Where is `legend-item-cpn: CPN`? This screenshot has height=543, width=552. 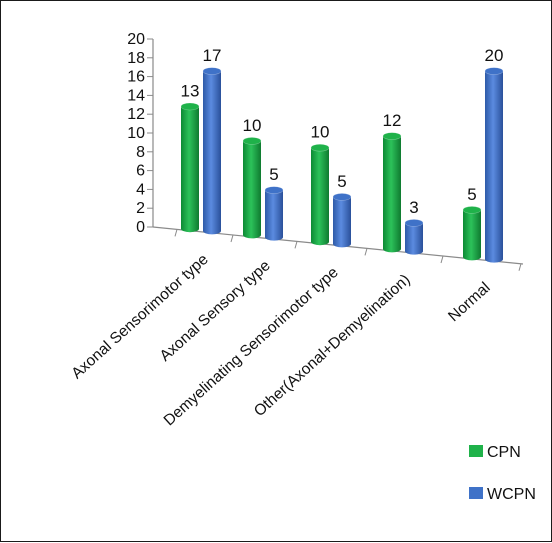 legend-item-cpn: CPN is located at coordinates (495, 452).